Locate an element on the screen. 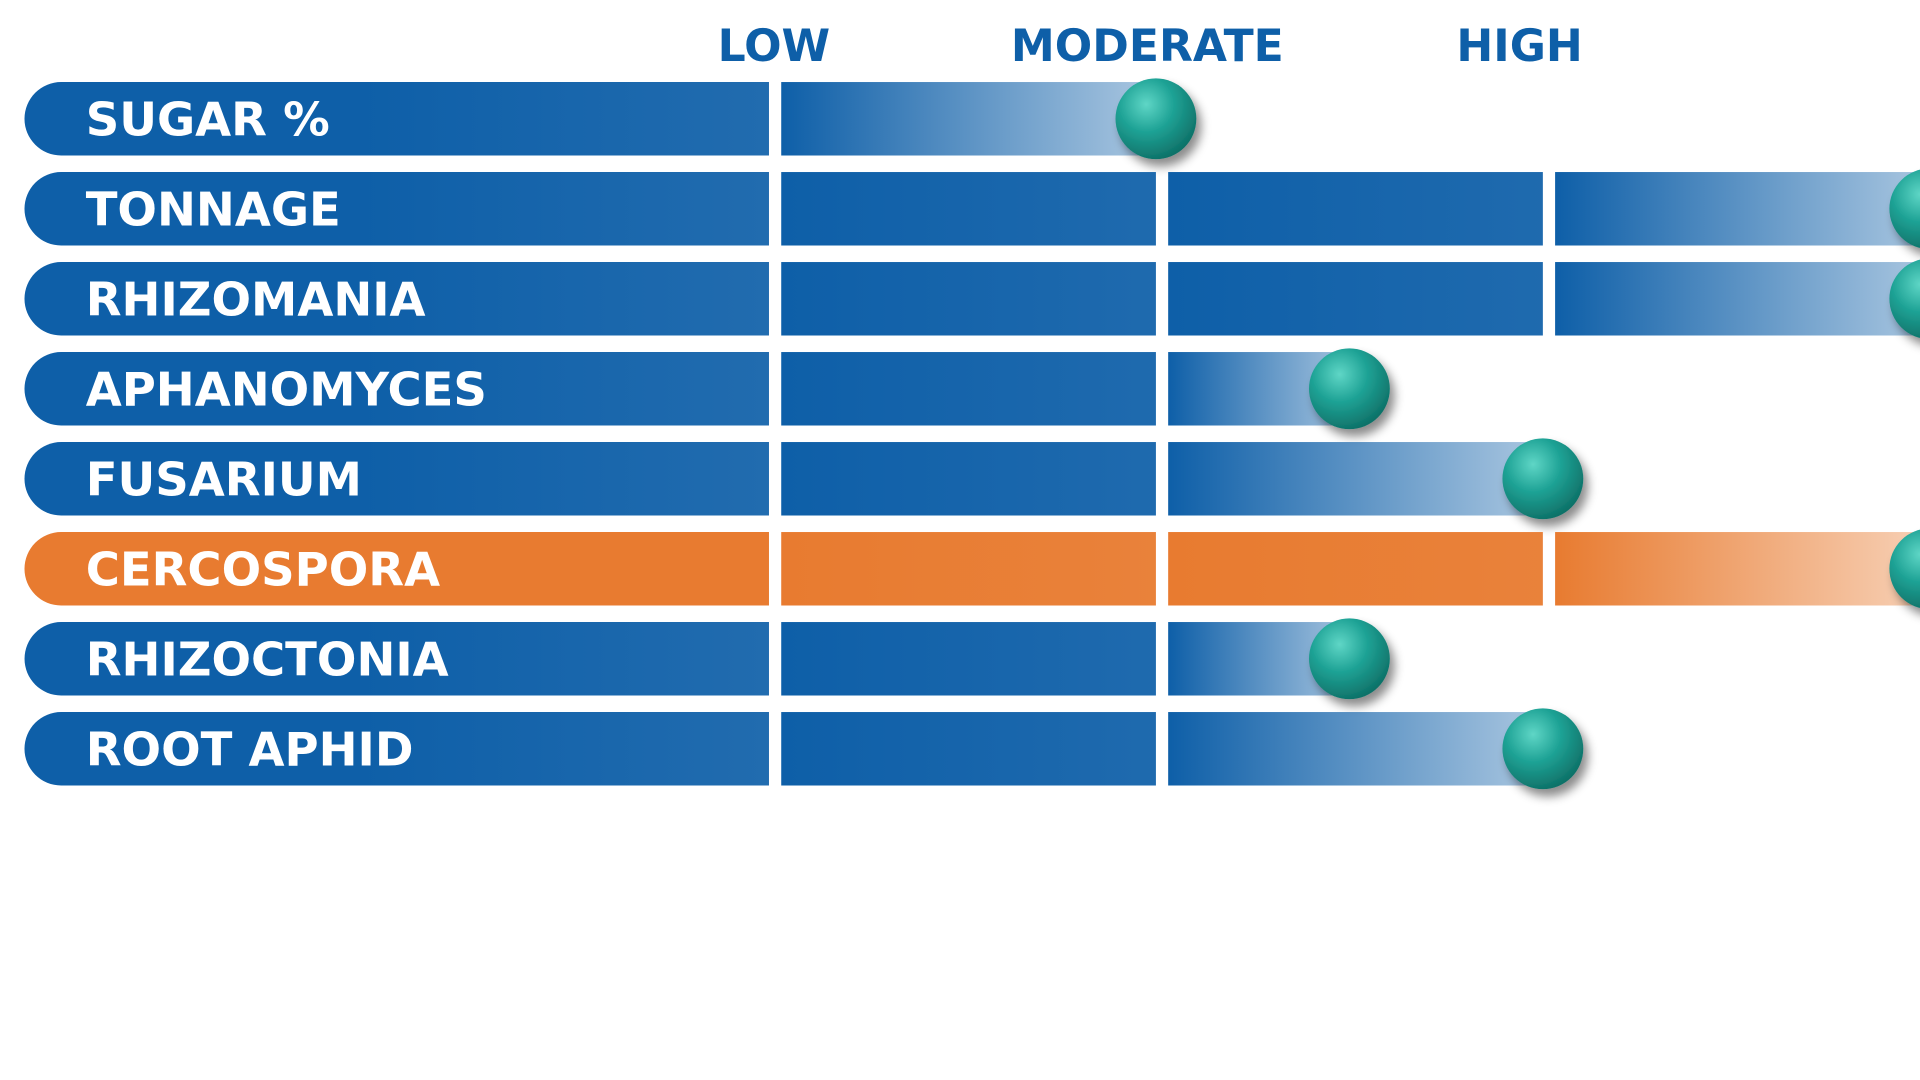 The image size is (1920, 1080). scale-label-low: LOW is located at coordinates (774, 46).